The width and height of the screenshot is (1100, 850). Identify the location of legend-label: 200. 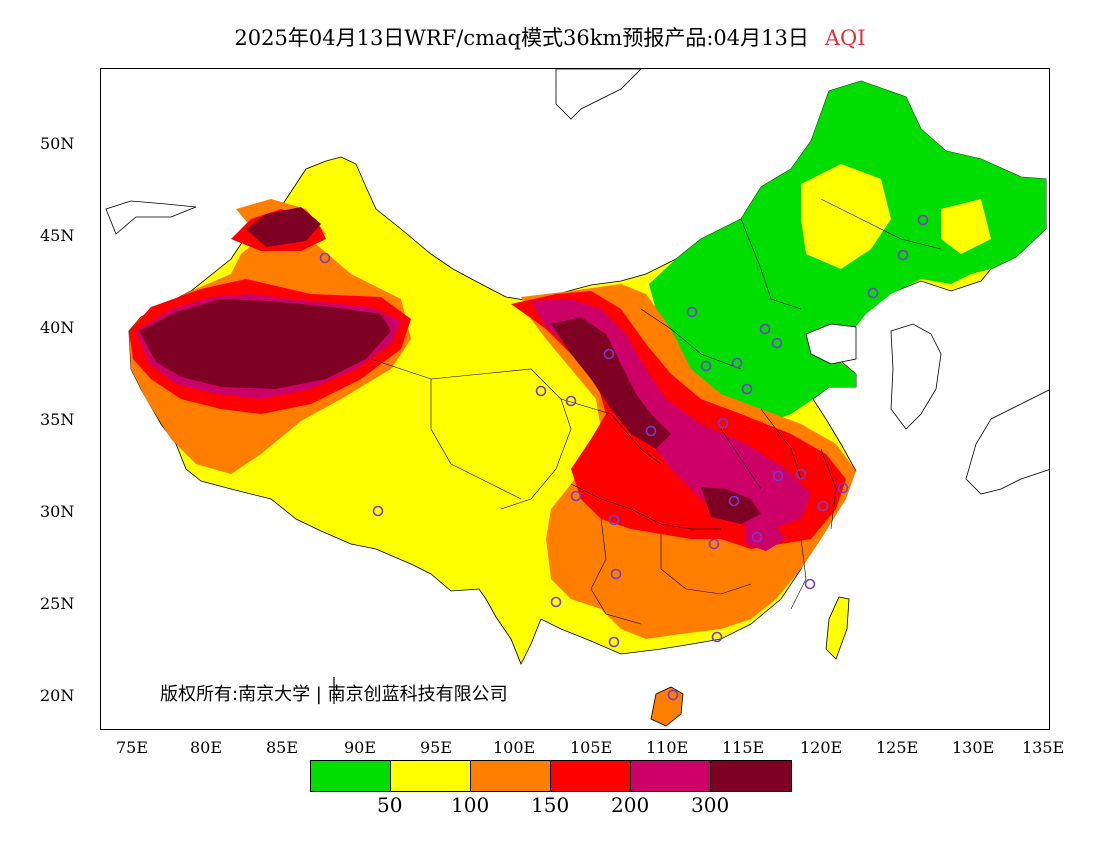
(630, 805).